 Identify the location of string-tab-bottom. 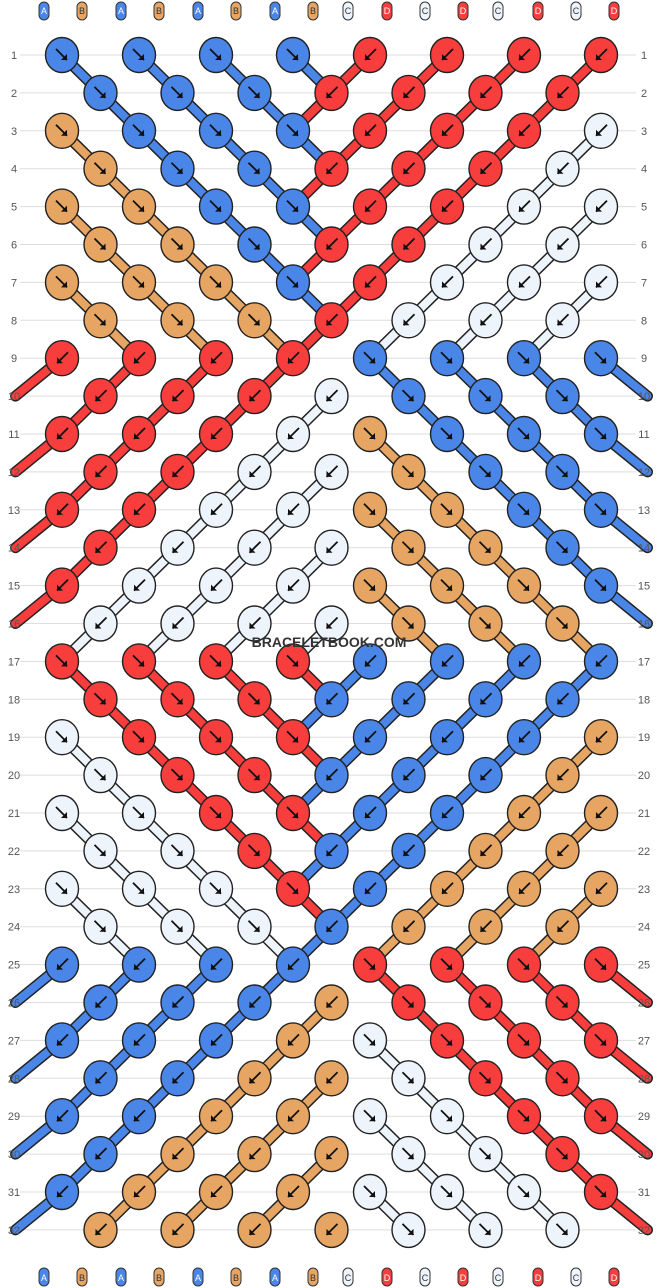
(348, 1277).